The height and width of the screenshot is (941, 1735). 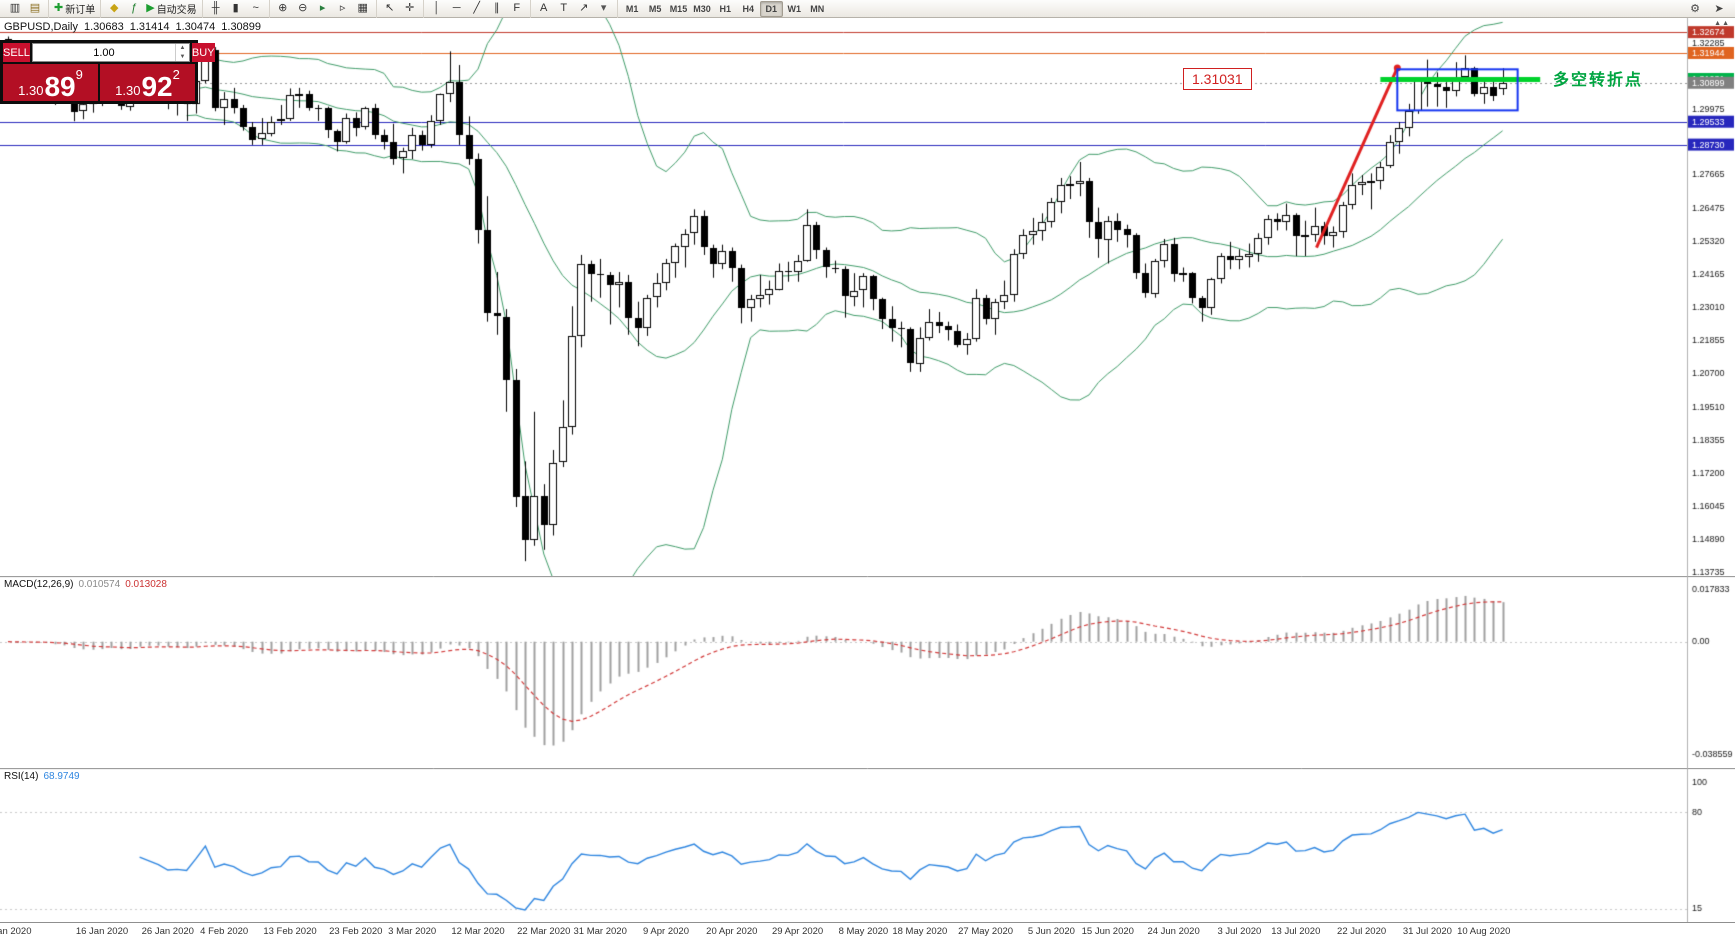 I want to click on volume-down-icon: ▼, so click(x=182, y=56).